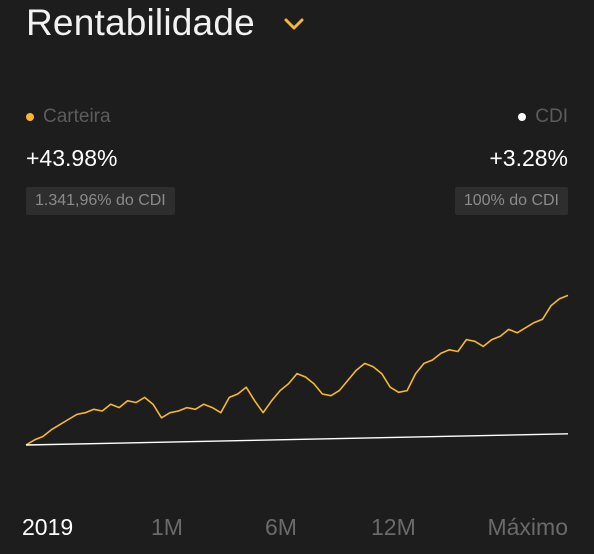  What do you see at coordinates (140, 22) in the screenshot?
I see `page-title: Rentabilidade` at bounding box center [140, 22].